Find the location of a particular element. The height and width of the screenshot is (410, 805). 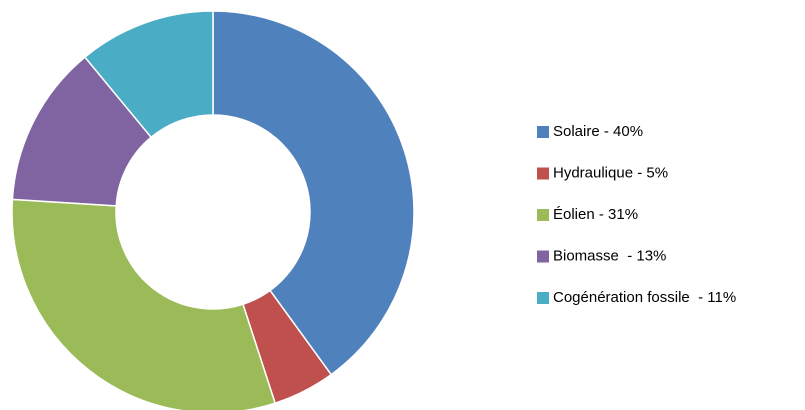

legend-label: Cogénération fossile - 11% is located at coordinates (644, 297).